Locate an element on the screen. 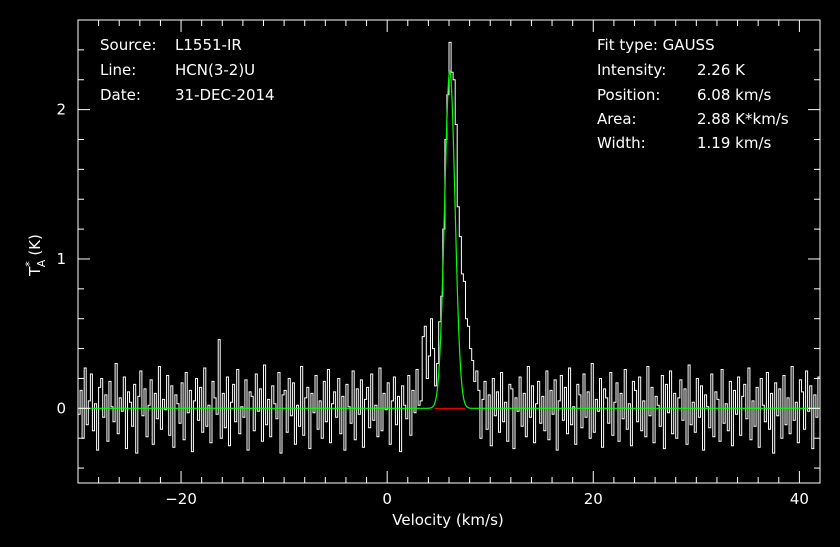 The width and height of the screenshot is (840, 547). x-axis-title: Velocity (km/s) is located at coordinates (447, 520).